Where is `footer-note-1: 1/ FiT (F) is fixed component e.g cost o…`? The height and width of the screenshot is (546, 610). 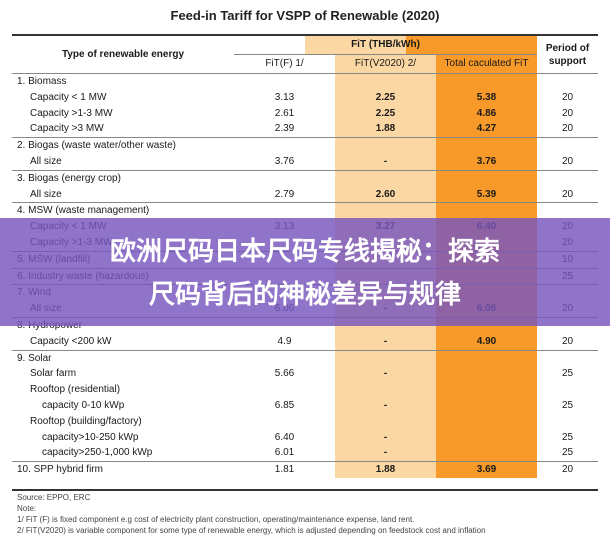
footer-note-1: 1/ FiT (F) is fixed component e.g cost o… is located at coordinates (216, 519).